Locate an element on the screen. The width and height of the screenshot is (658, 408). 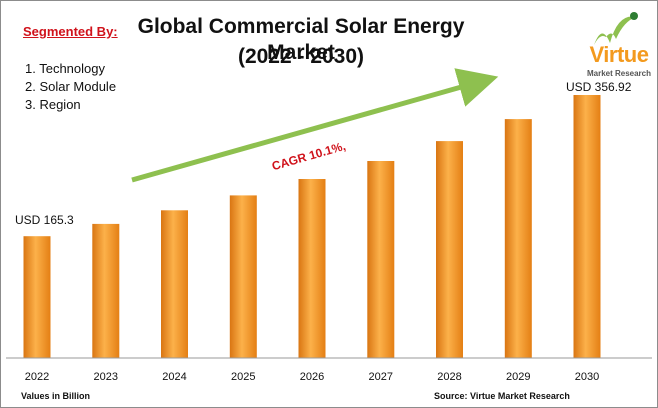
x-tick-label: 2027 is located at coordinates (381, 377).